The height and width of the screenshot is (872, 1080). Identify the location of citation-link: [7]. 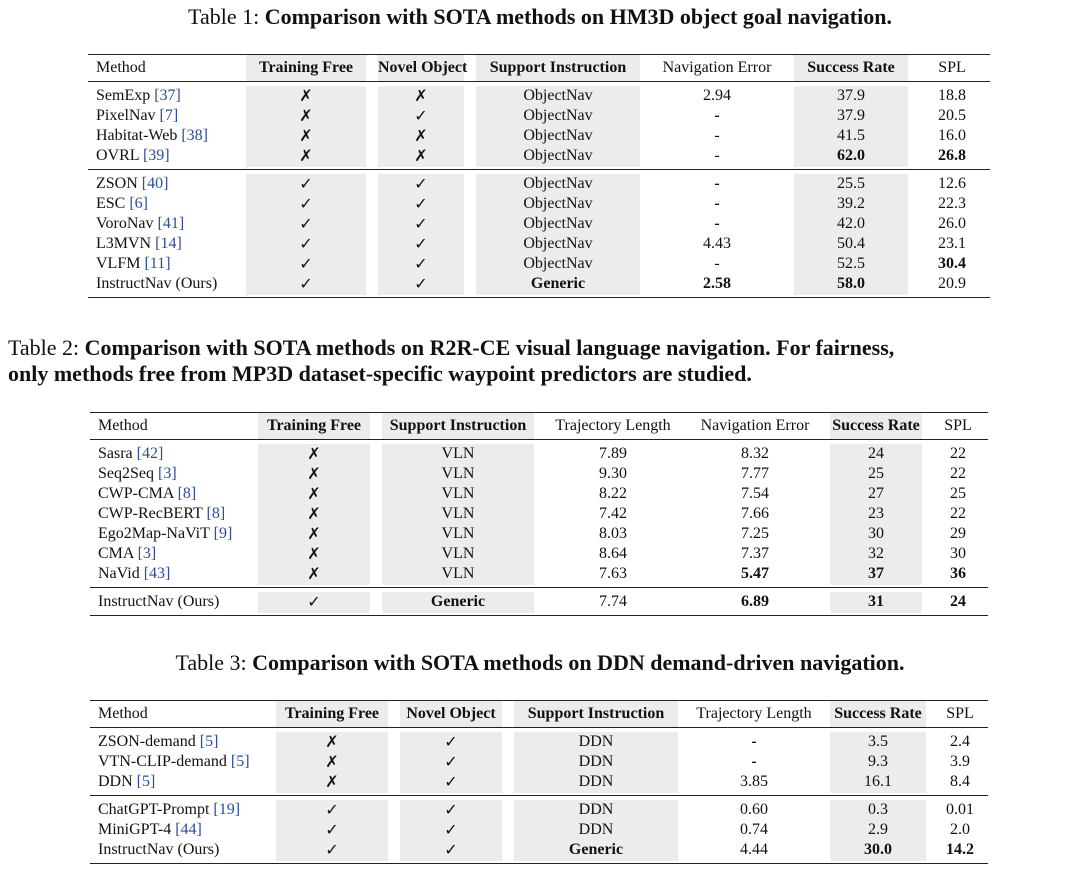
(169, 115).